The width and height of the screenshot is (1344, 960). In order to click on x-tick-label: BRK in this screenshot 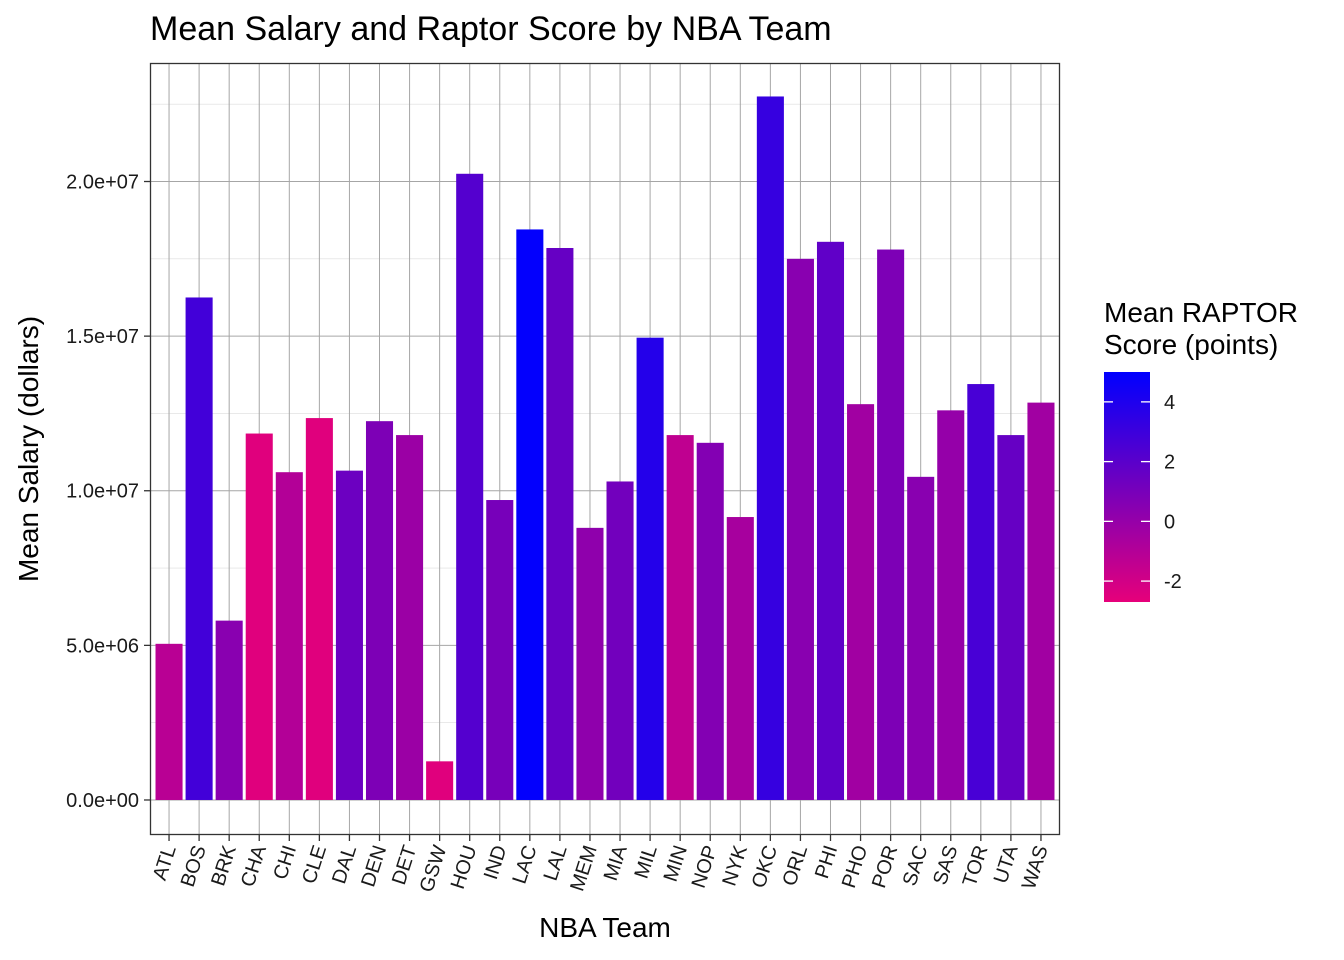, I will do `click(224, 865)`.